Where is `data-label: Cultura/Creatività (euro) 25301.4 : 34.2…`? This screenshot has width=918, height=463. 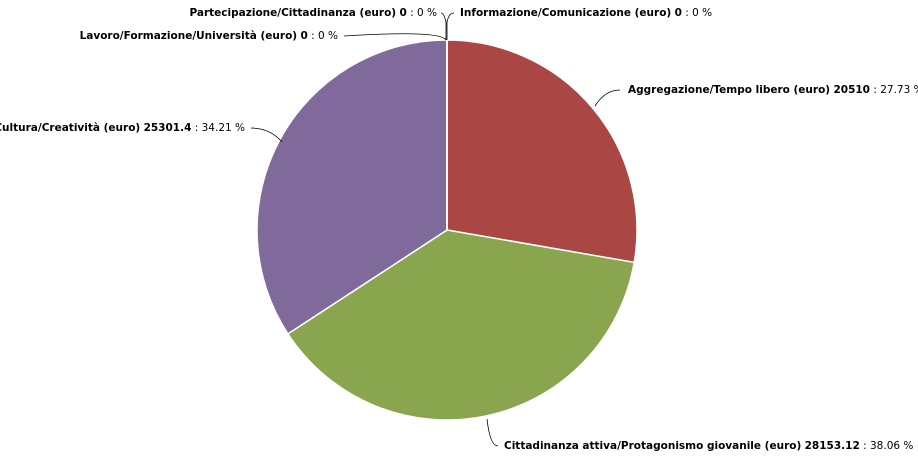 data-label: Cultura/Creatività (euro) 25301.4 : 34.2… is located at coordinates (122, 128).